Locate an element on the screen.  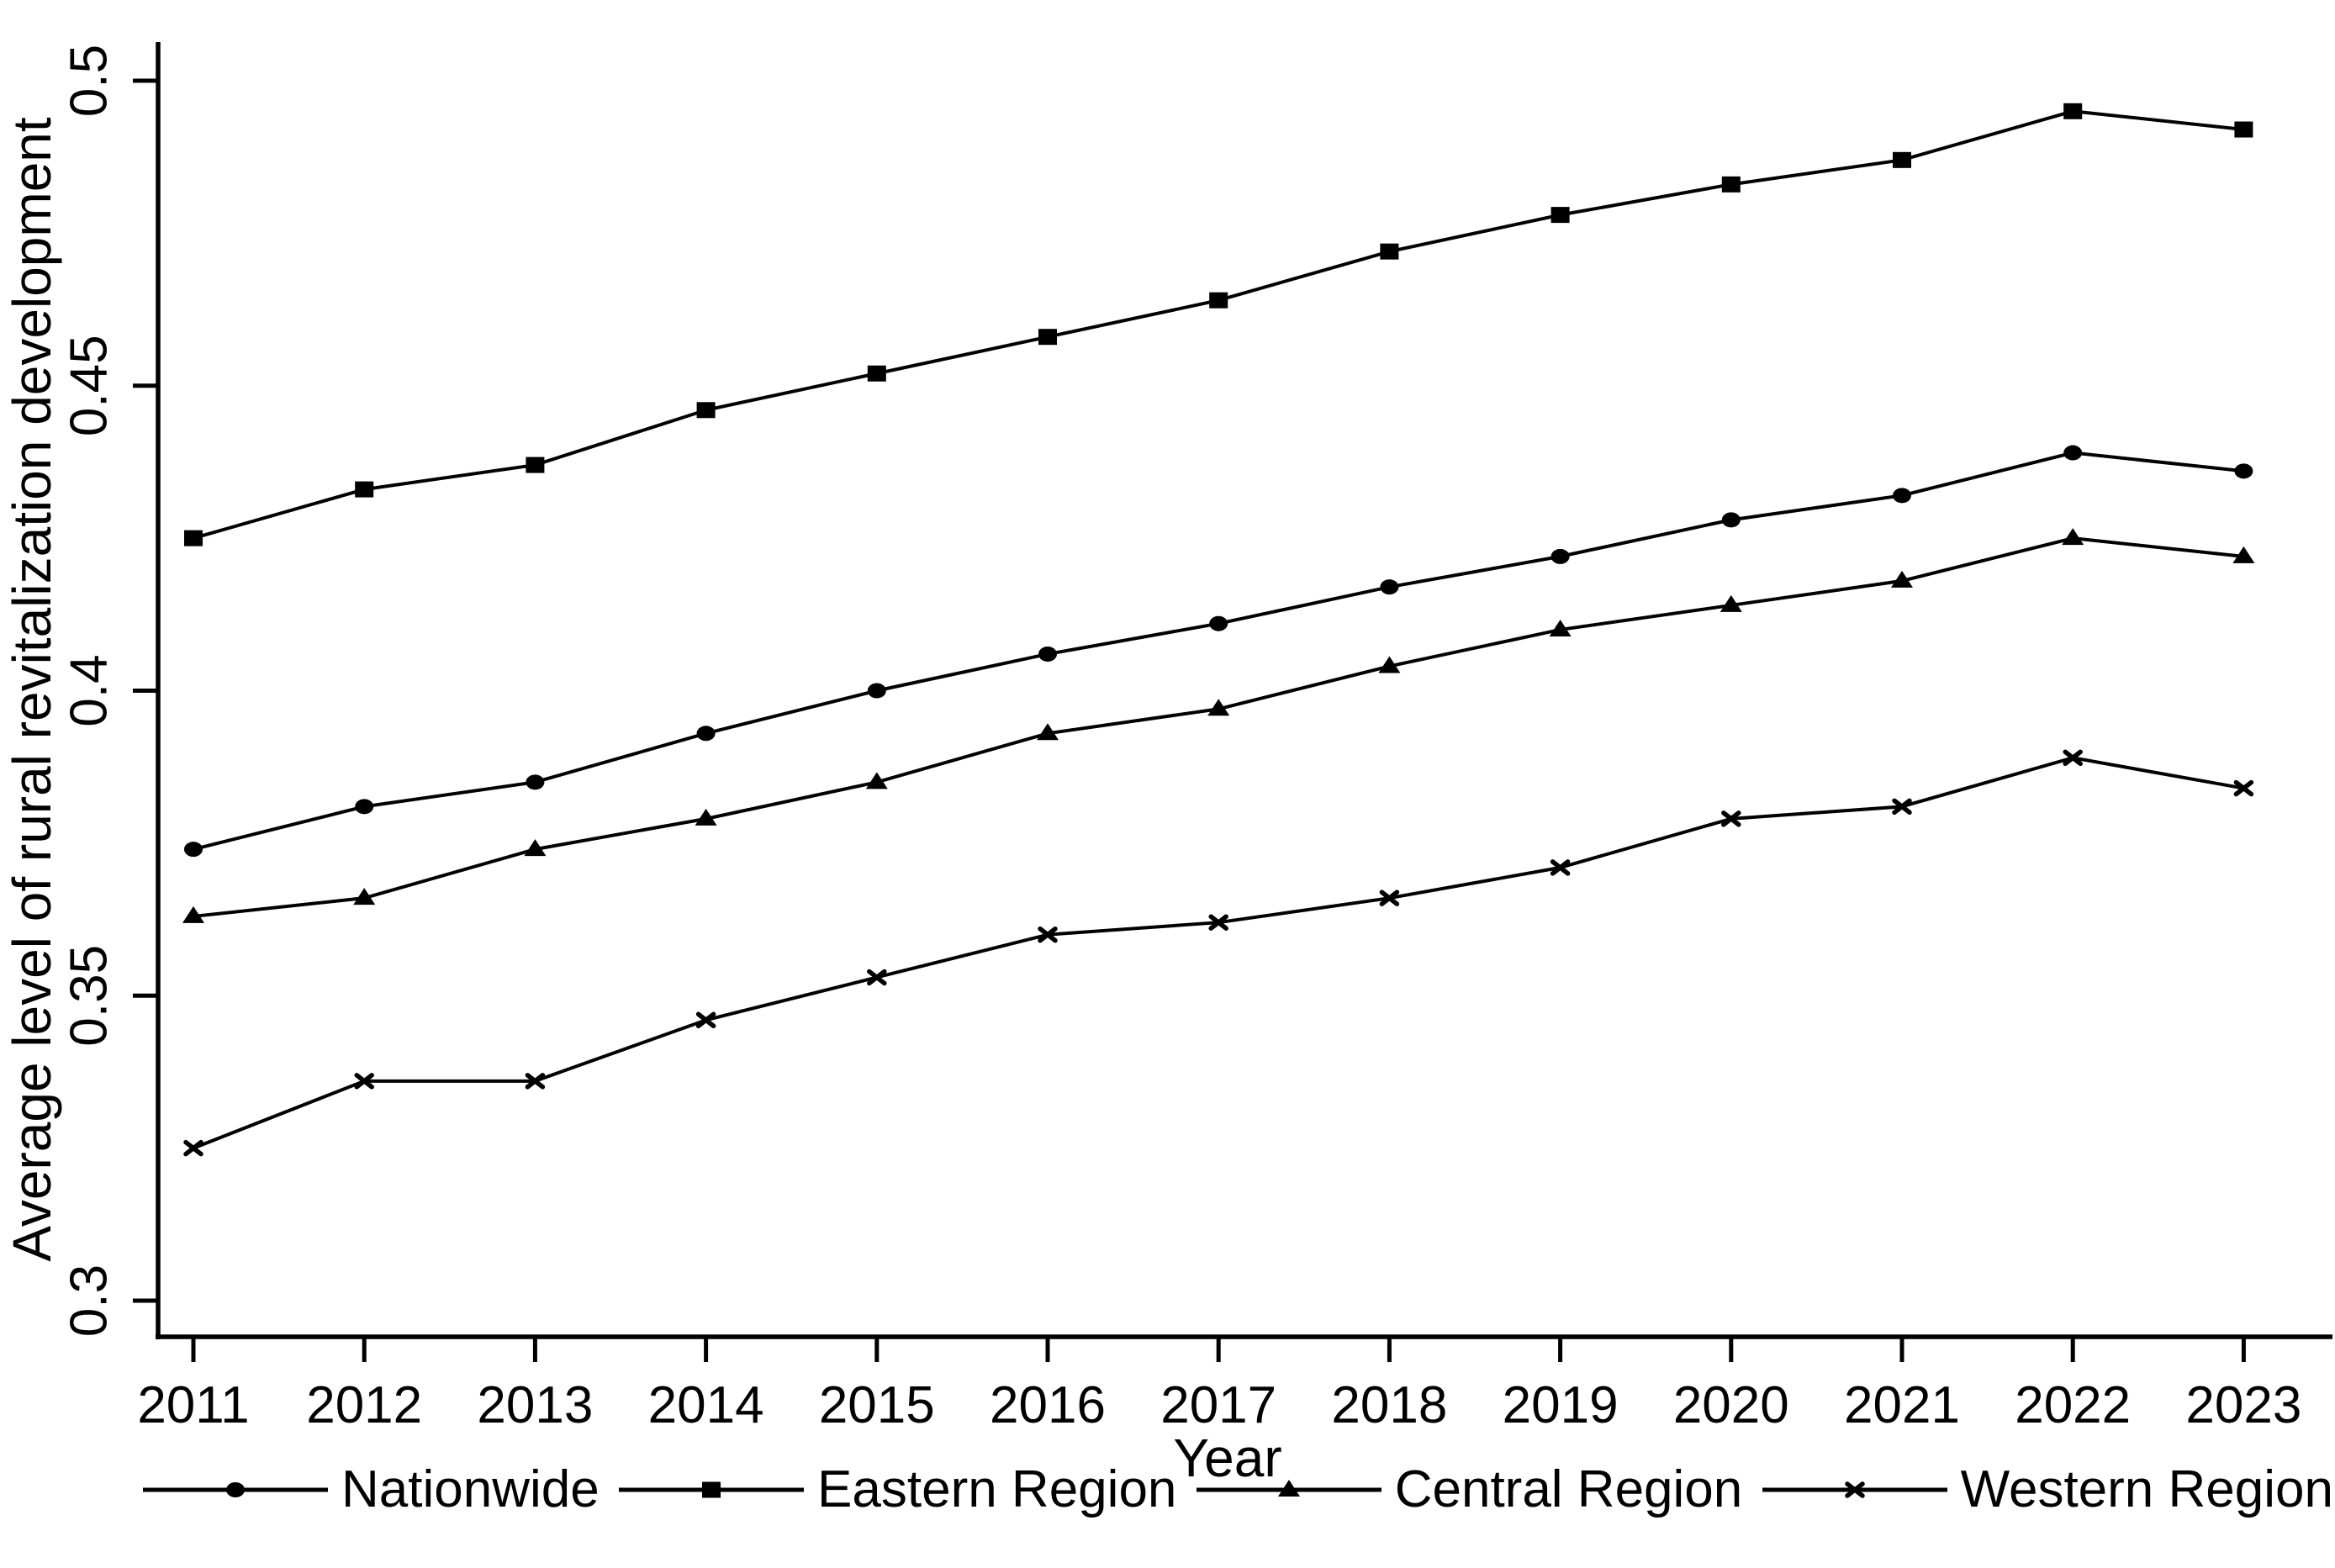
x-axis-title: Year is located at coordinates (1227, 1458).